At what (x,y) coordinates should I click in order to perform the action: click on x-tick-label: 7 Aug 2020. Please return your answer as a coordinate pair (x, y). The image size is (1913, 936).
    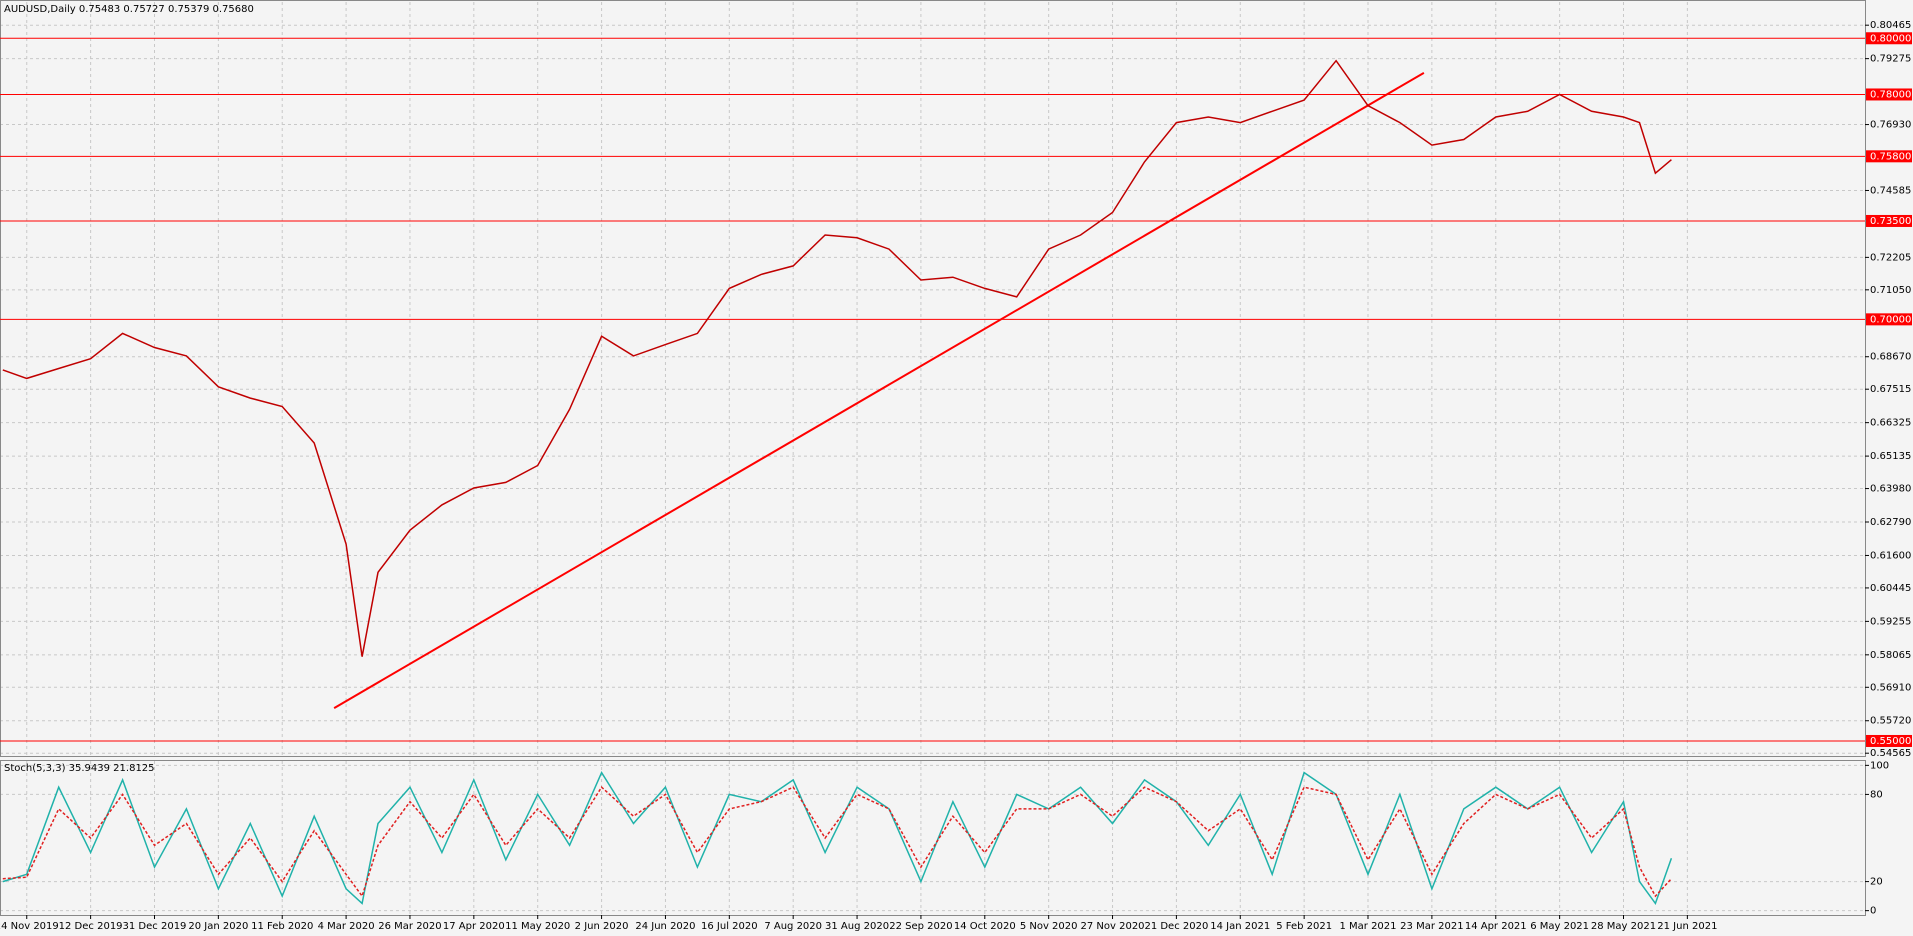
    Looking at the image, I should click on (793, 926).